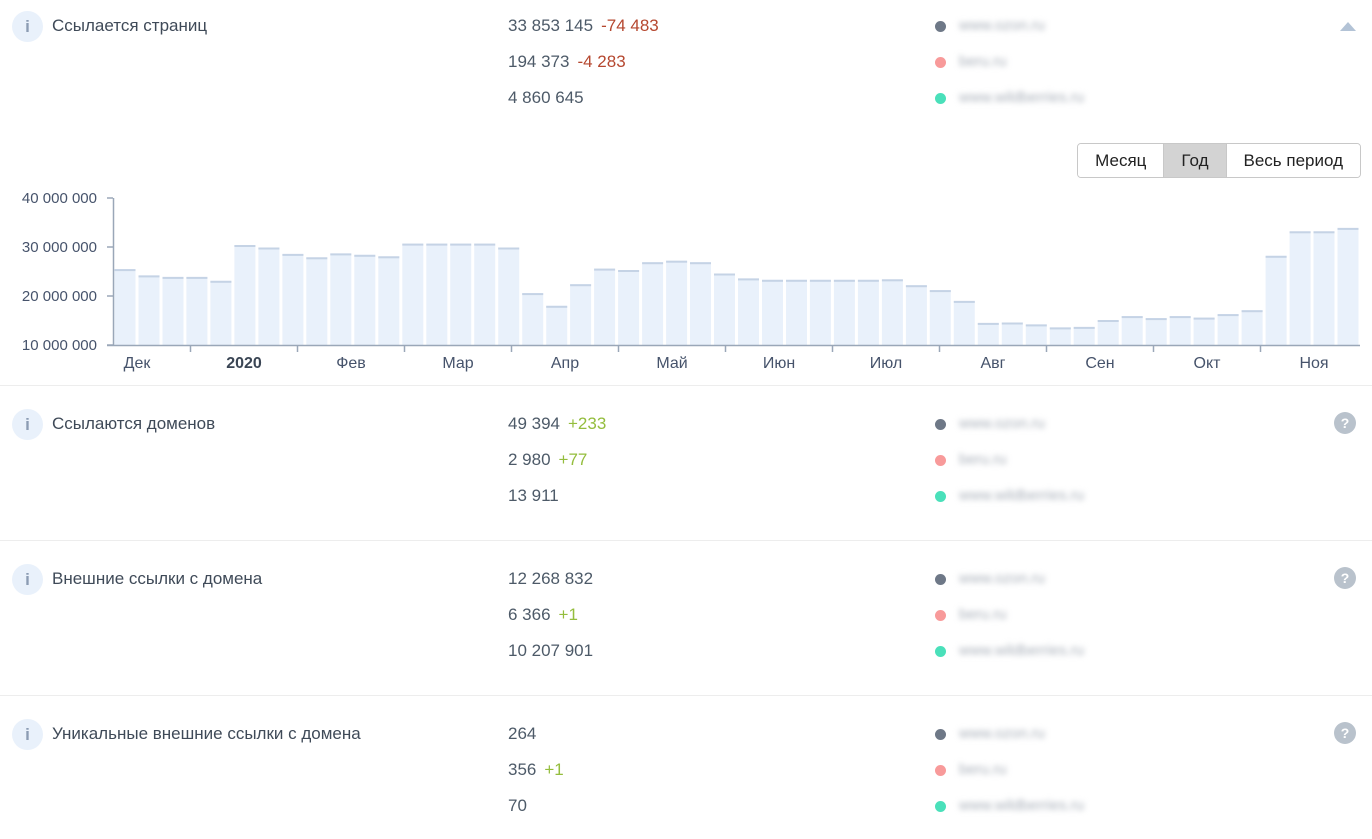 Image resolution: width=1372 pixels, height=839 pixels. I want to click on metric-title-cell: Ссылаются доменов, so click(280, 424).